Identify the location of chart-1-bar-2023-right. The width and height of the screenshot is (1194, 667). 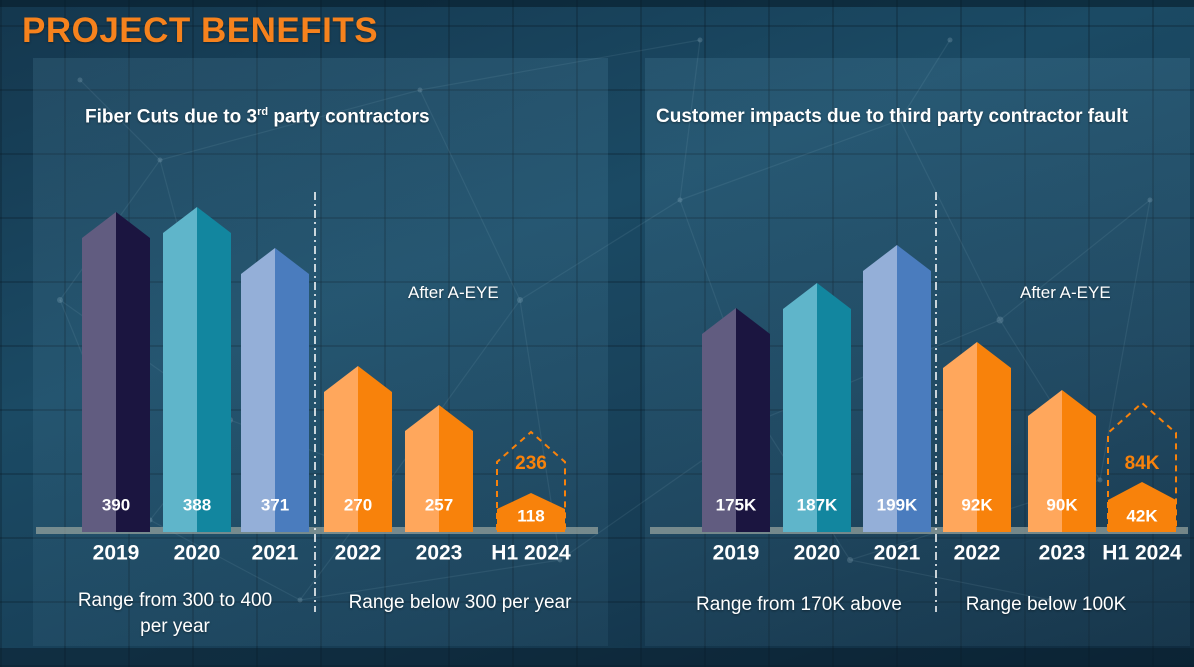
(1079, 461).